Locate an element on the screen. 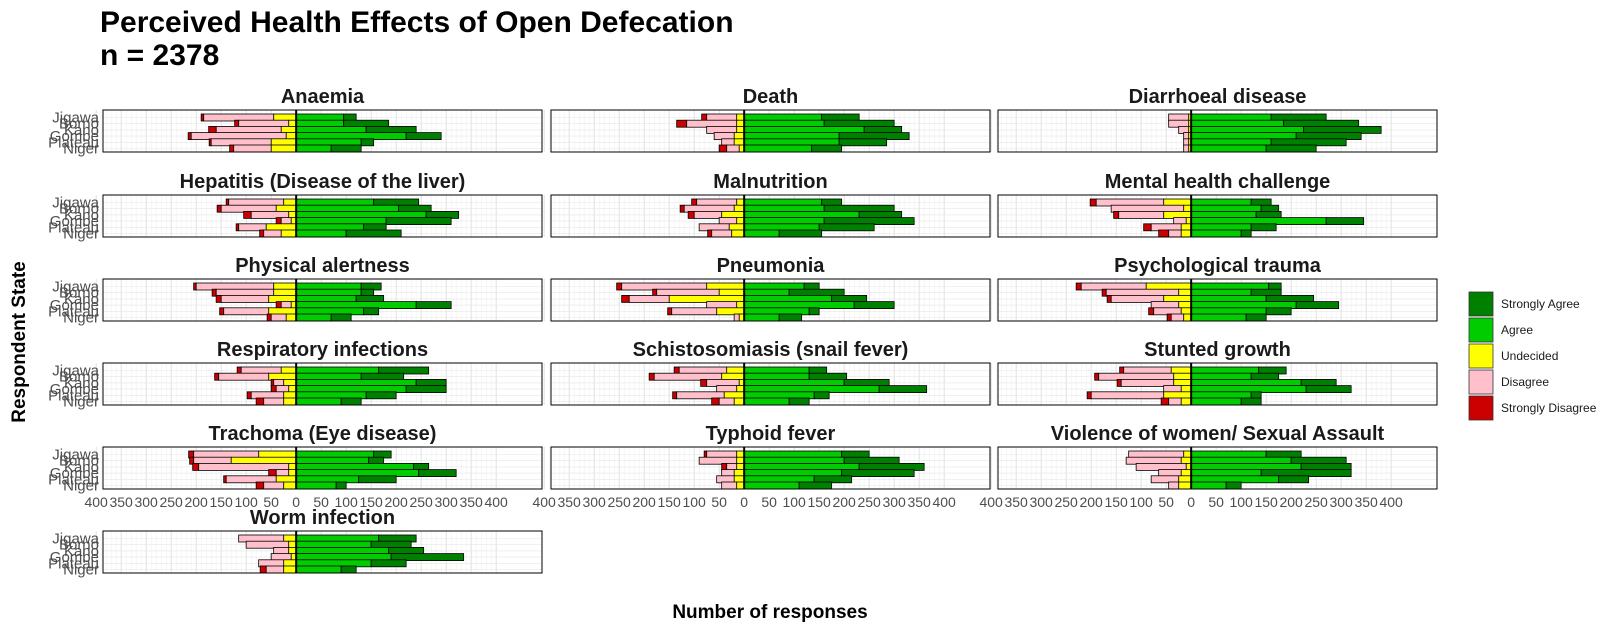 This screenshot has height=630, width=1614. y-tick-label: Plateau is located at coordinates (73, 479).